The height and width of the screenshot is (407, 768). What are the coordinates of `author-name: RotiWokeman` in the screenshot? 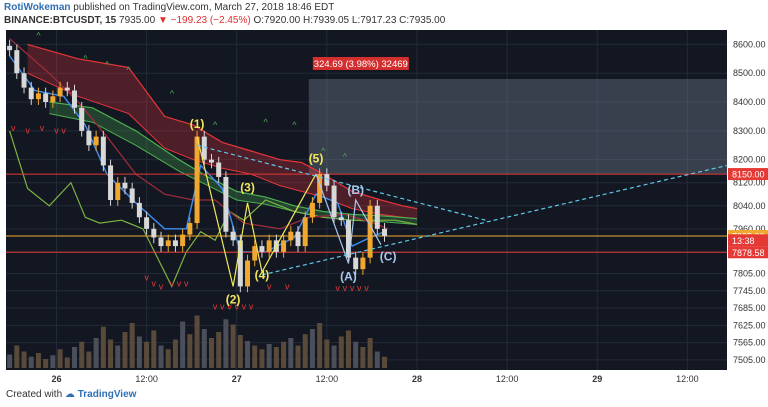 It's located at (37, 7).